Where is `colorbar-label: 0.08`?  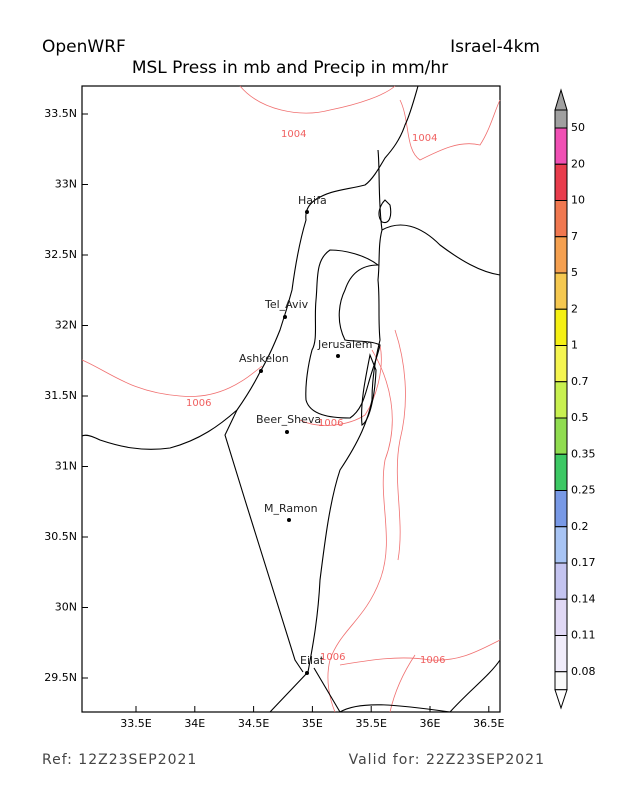
colorbar-label: 0.08 is located at coordinates (583, 671).